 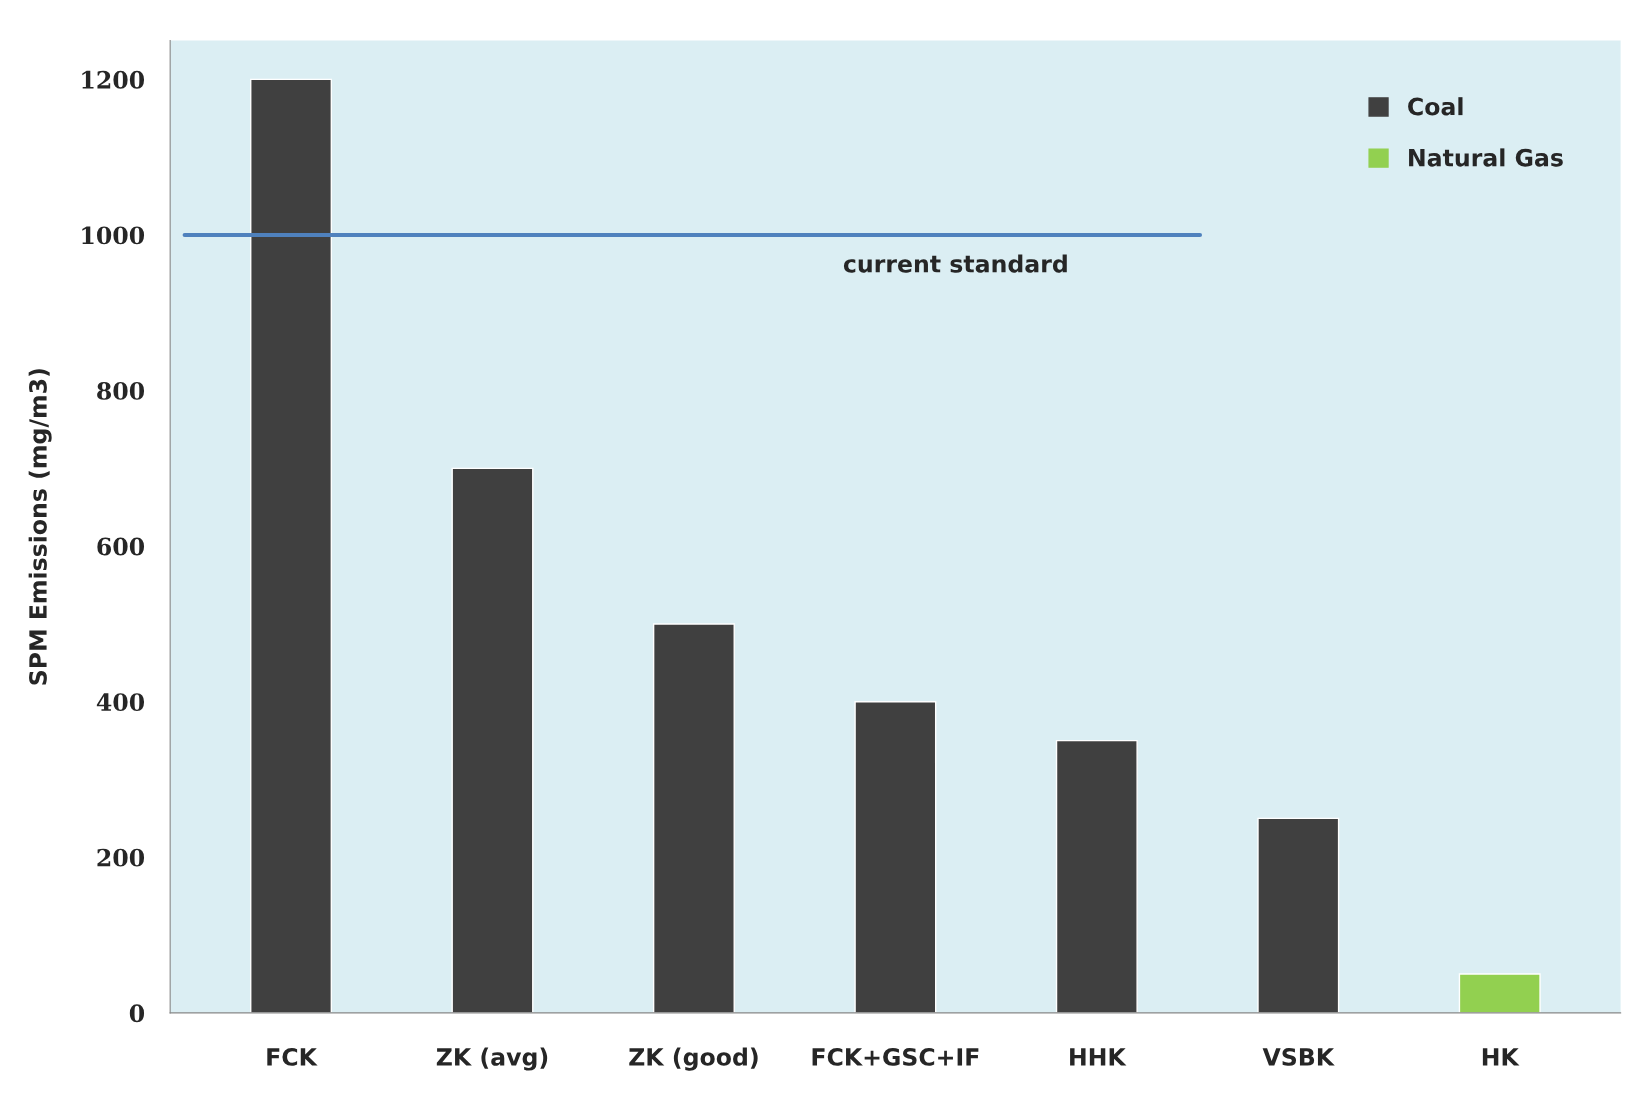 I want to click on y-axis-title: SPM Emissions (mg/m3), so click(x=40, y=527).